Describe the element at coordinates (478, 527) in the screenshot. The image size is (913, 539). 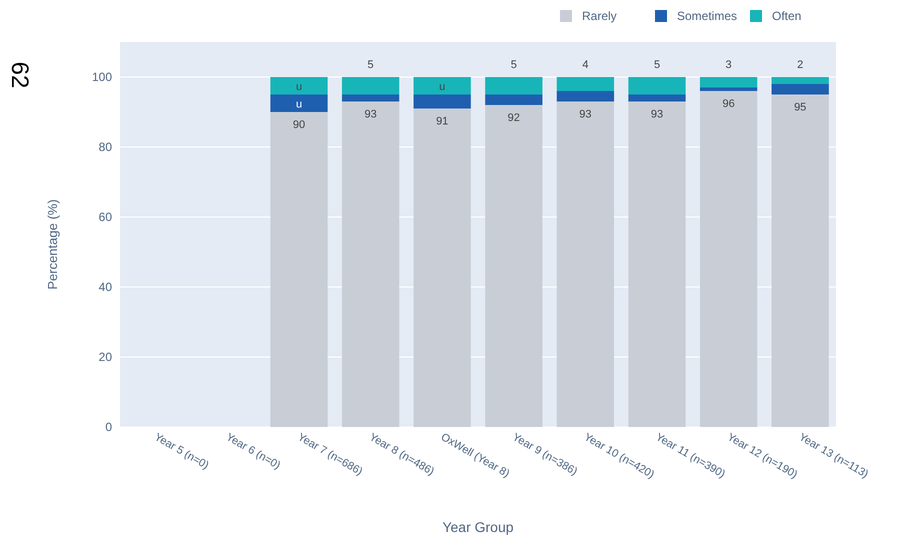
I see `x-axis-title: Year Group` at that location.